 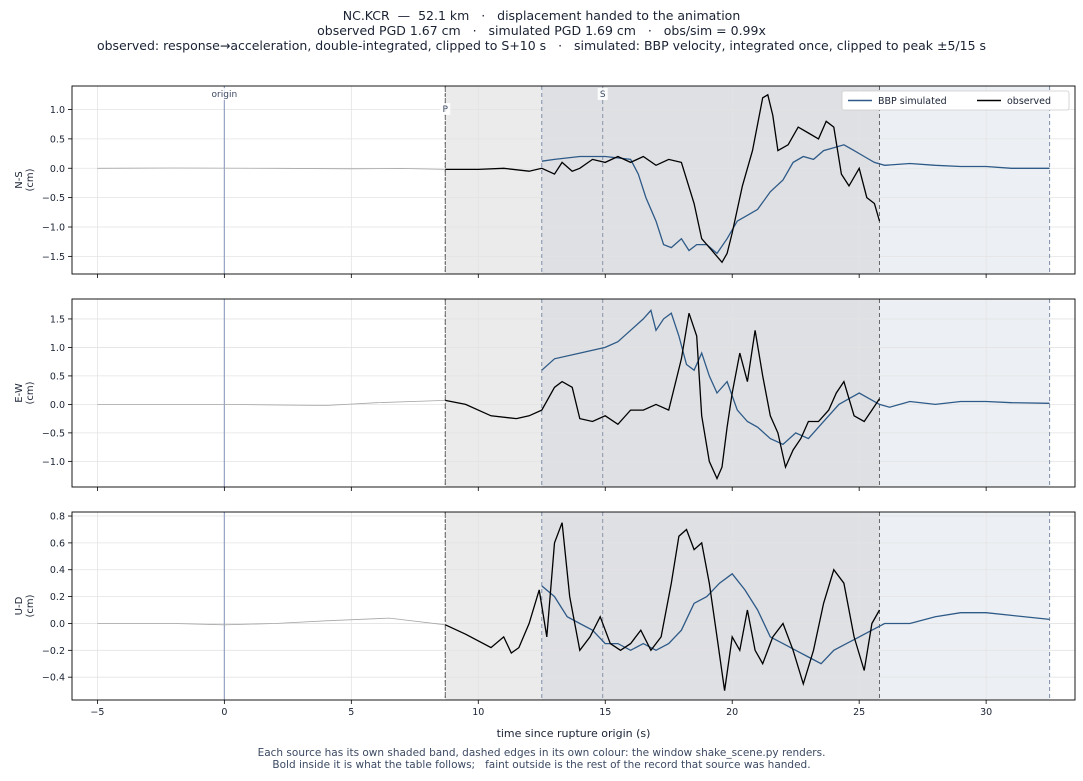 What do you see at coordinates (351, 712) in the screenshot?
I see `x-tick-label: 5` at bounding box center [351, 712].